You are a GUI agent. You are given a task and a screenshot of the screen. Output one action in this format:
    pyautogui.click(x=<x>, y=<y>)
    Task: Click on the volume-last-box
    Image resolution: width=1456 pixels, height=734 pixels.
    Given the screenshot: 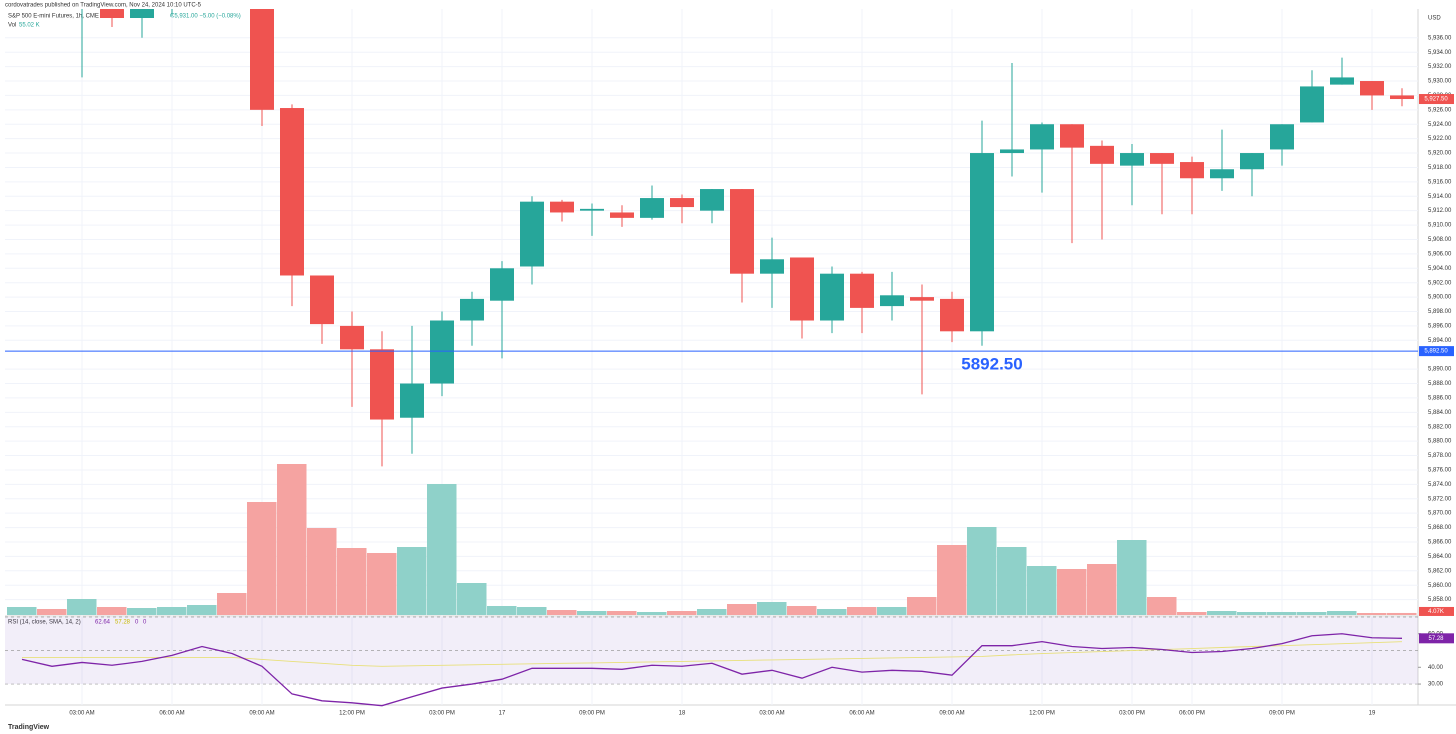 What is the action you would take?
    pyautogui.click(x=1436, y=611)
    